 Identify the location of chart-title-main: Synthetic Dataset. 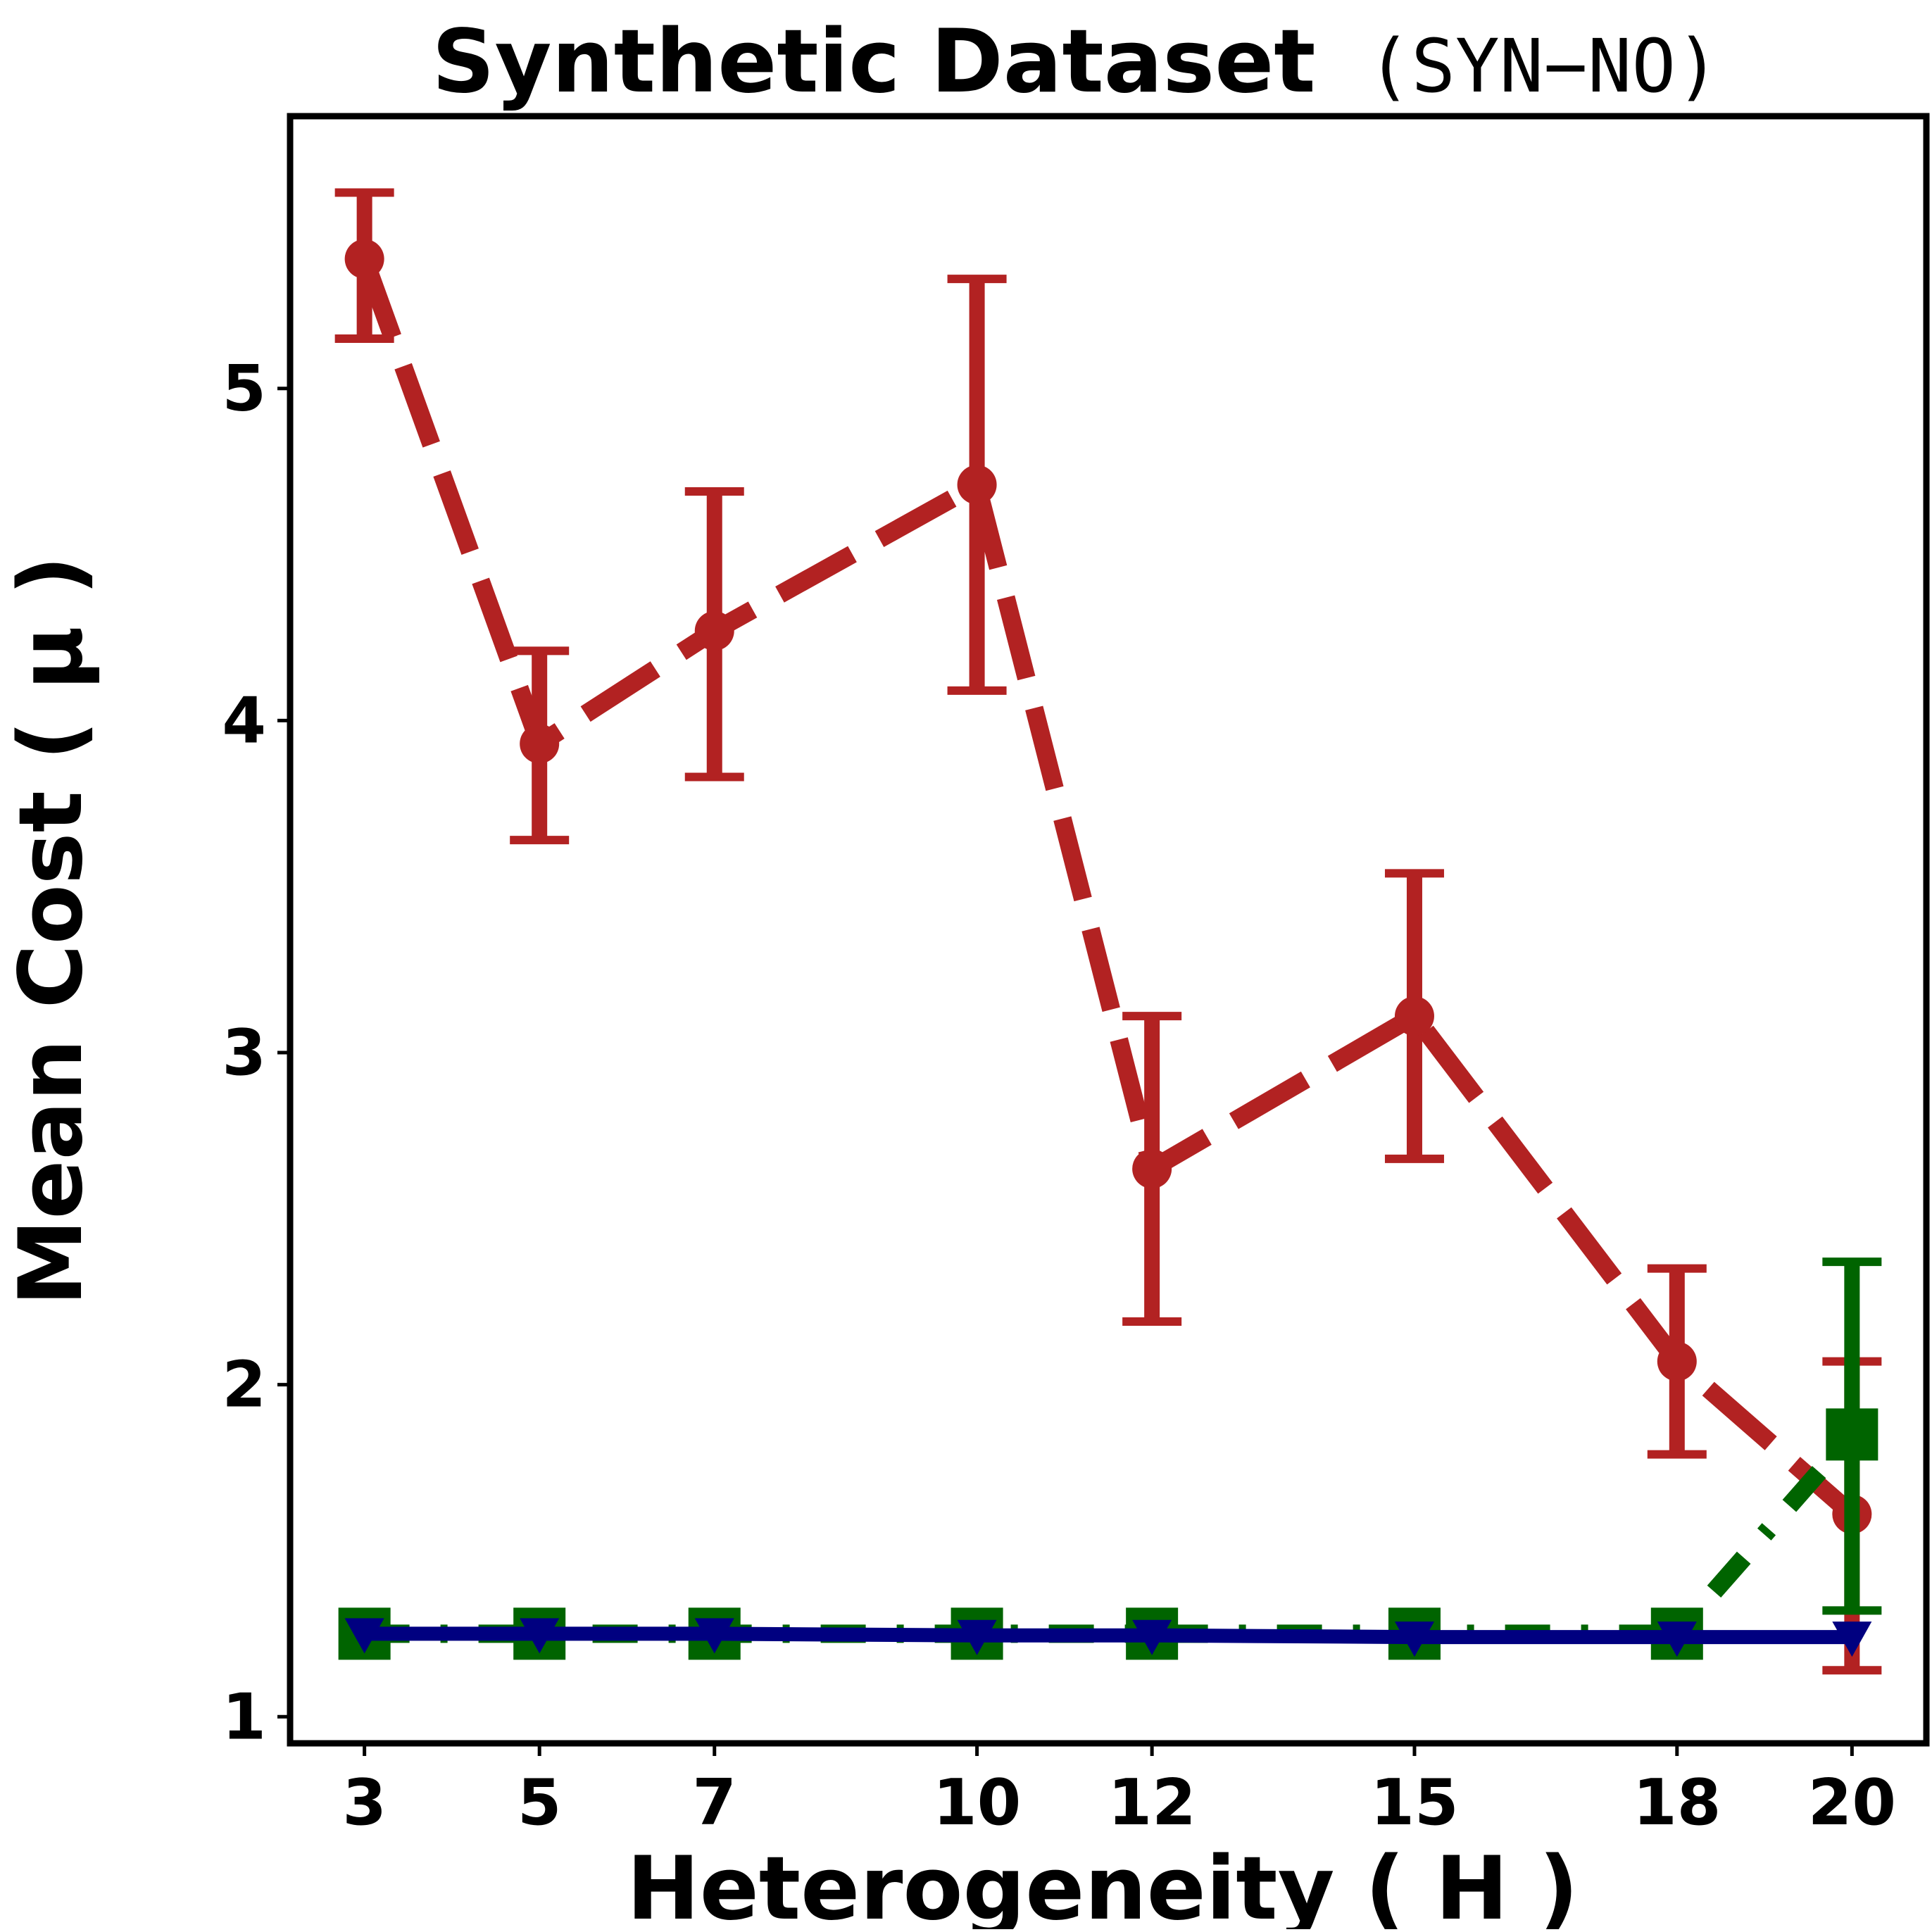
(874, 62).